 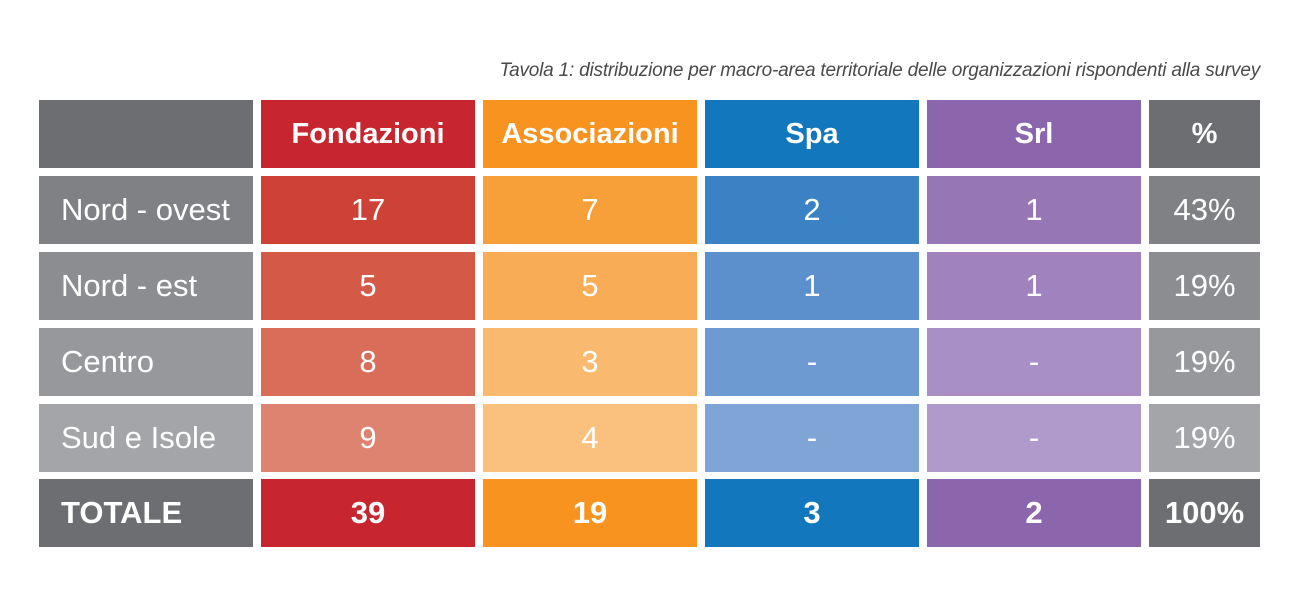 What do you see at coordinates (146, 286) in the screenshot?
I see `row-label: Nord - est` at bounding box center [146, 286].